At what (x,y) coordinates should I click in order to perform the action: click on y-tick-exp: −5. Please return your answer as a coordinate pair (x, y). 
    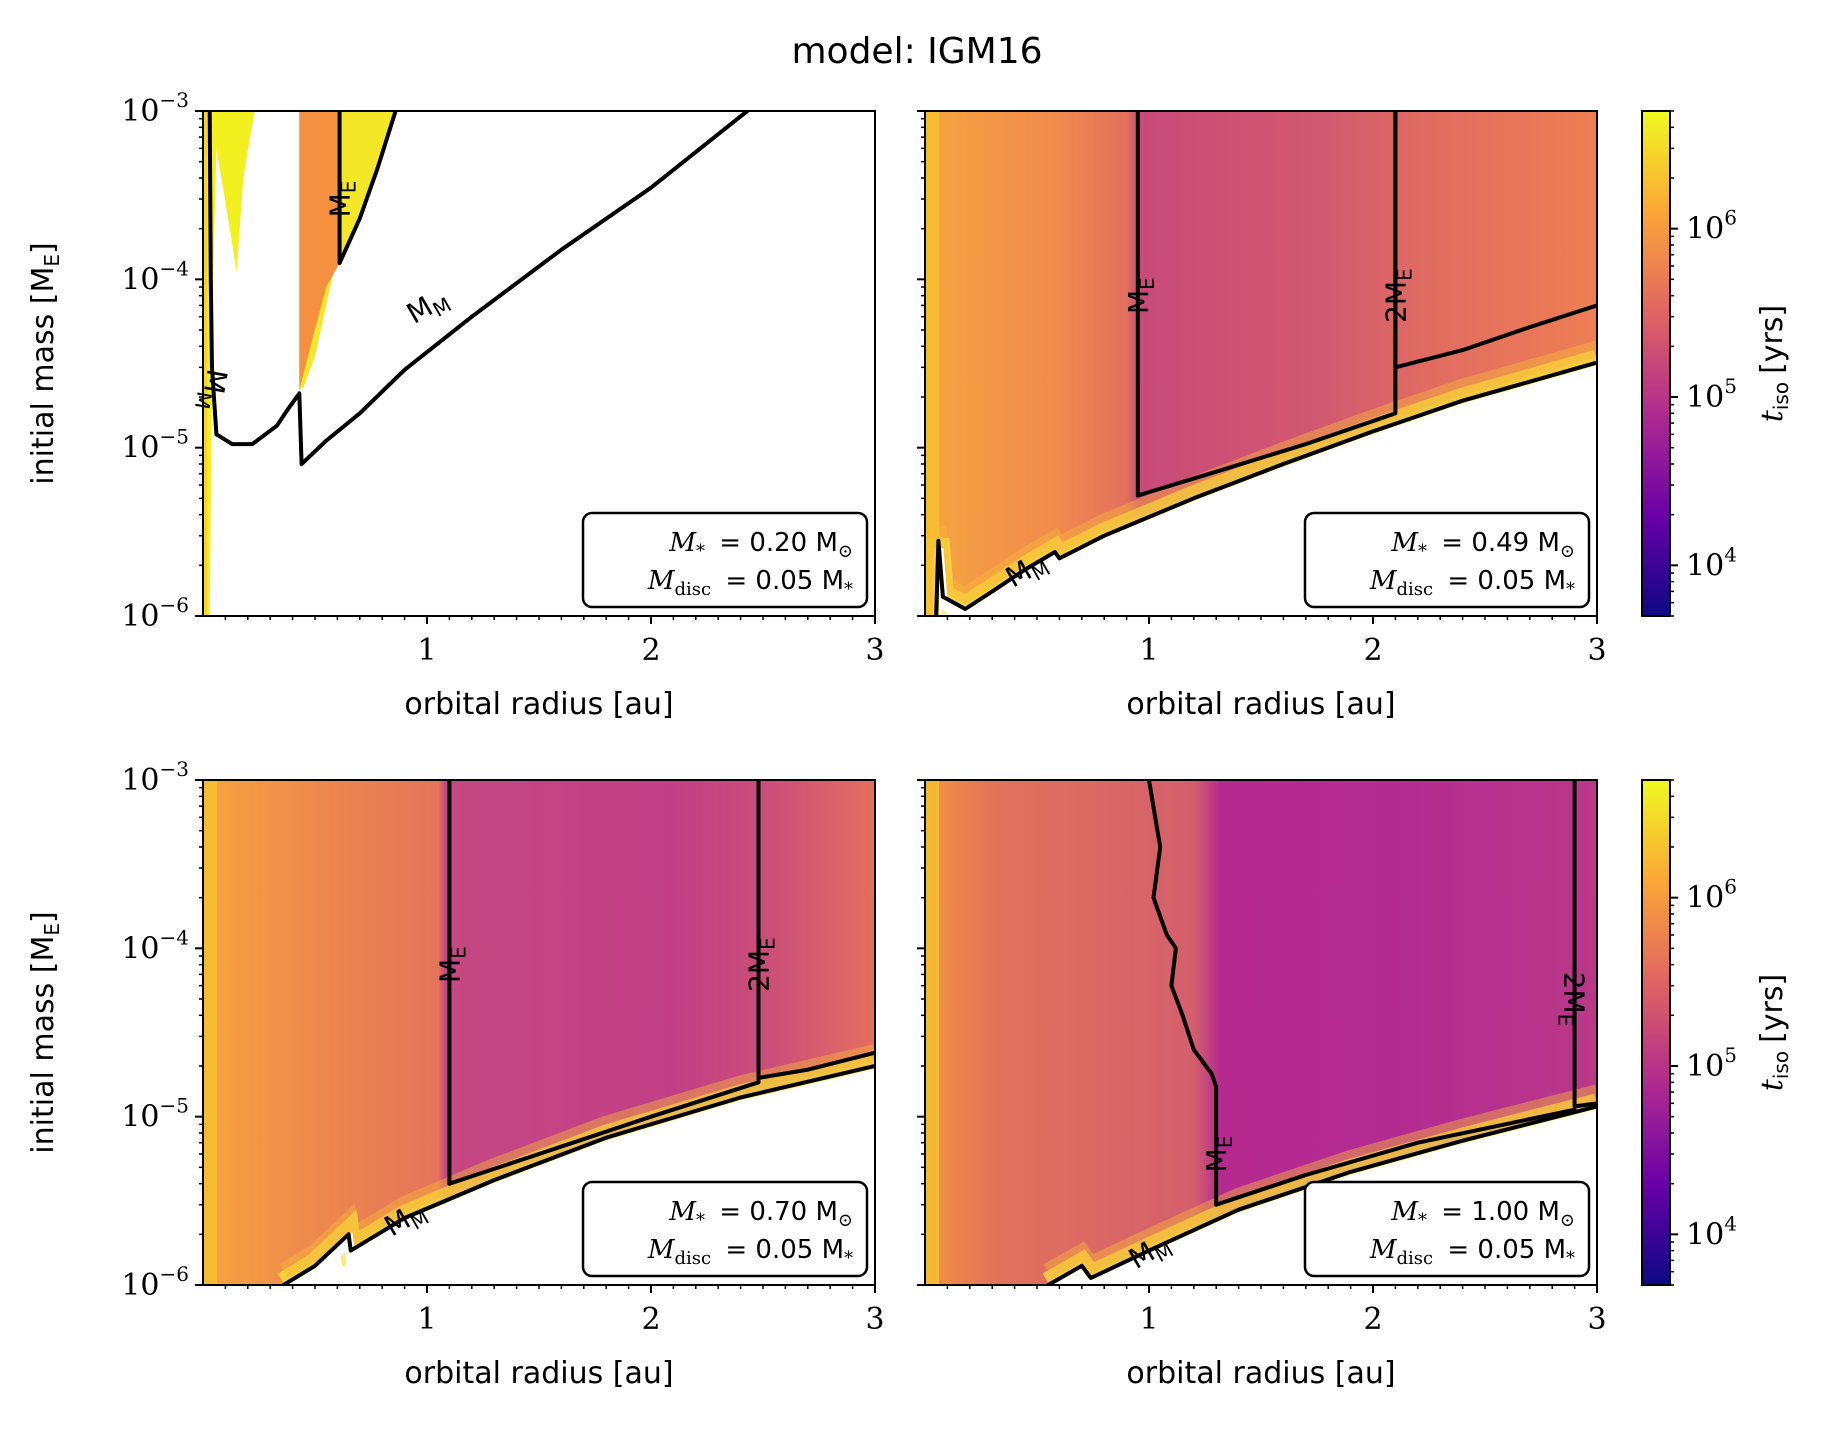
    Looking at the image, I should click on (174, 1106).